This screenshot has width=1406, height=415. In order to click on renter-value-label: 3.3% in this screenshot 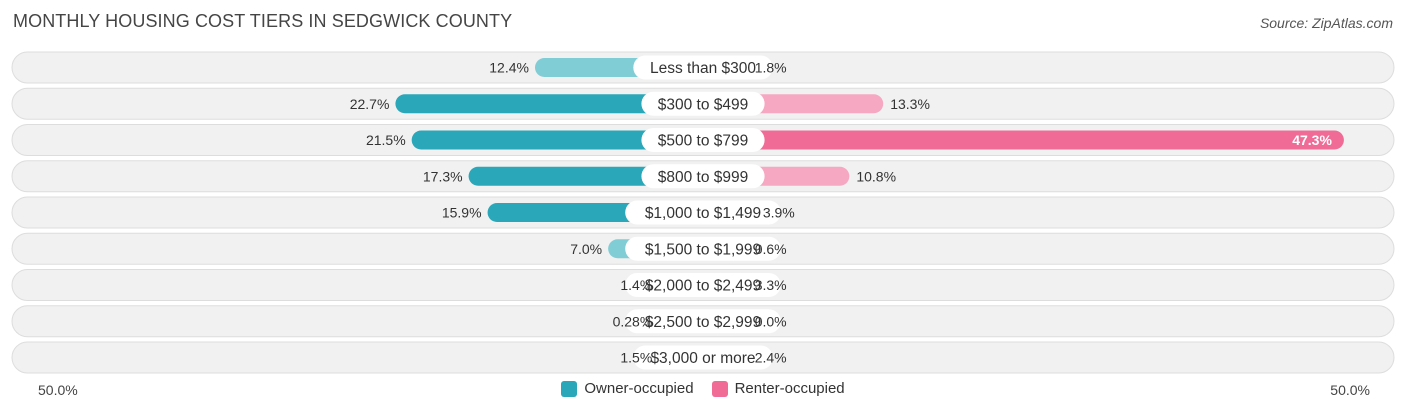, I will do `click(771, 285)`.